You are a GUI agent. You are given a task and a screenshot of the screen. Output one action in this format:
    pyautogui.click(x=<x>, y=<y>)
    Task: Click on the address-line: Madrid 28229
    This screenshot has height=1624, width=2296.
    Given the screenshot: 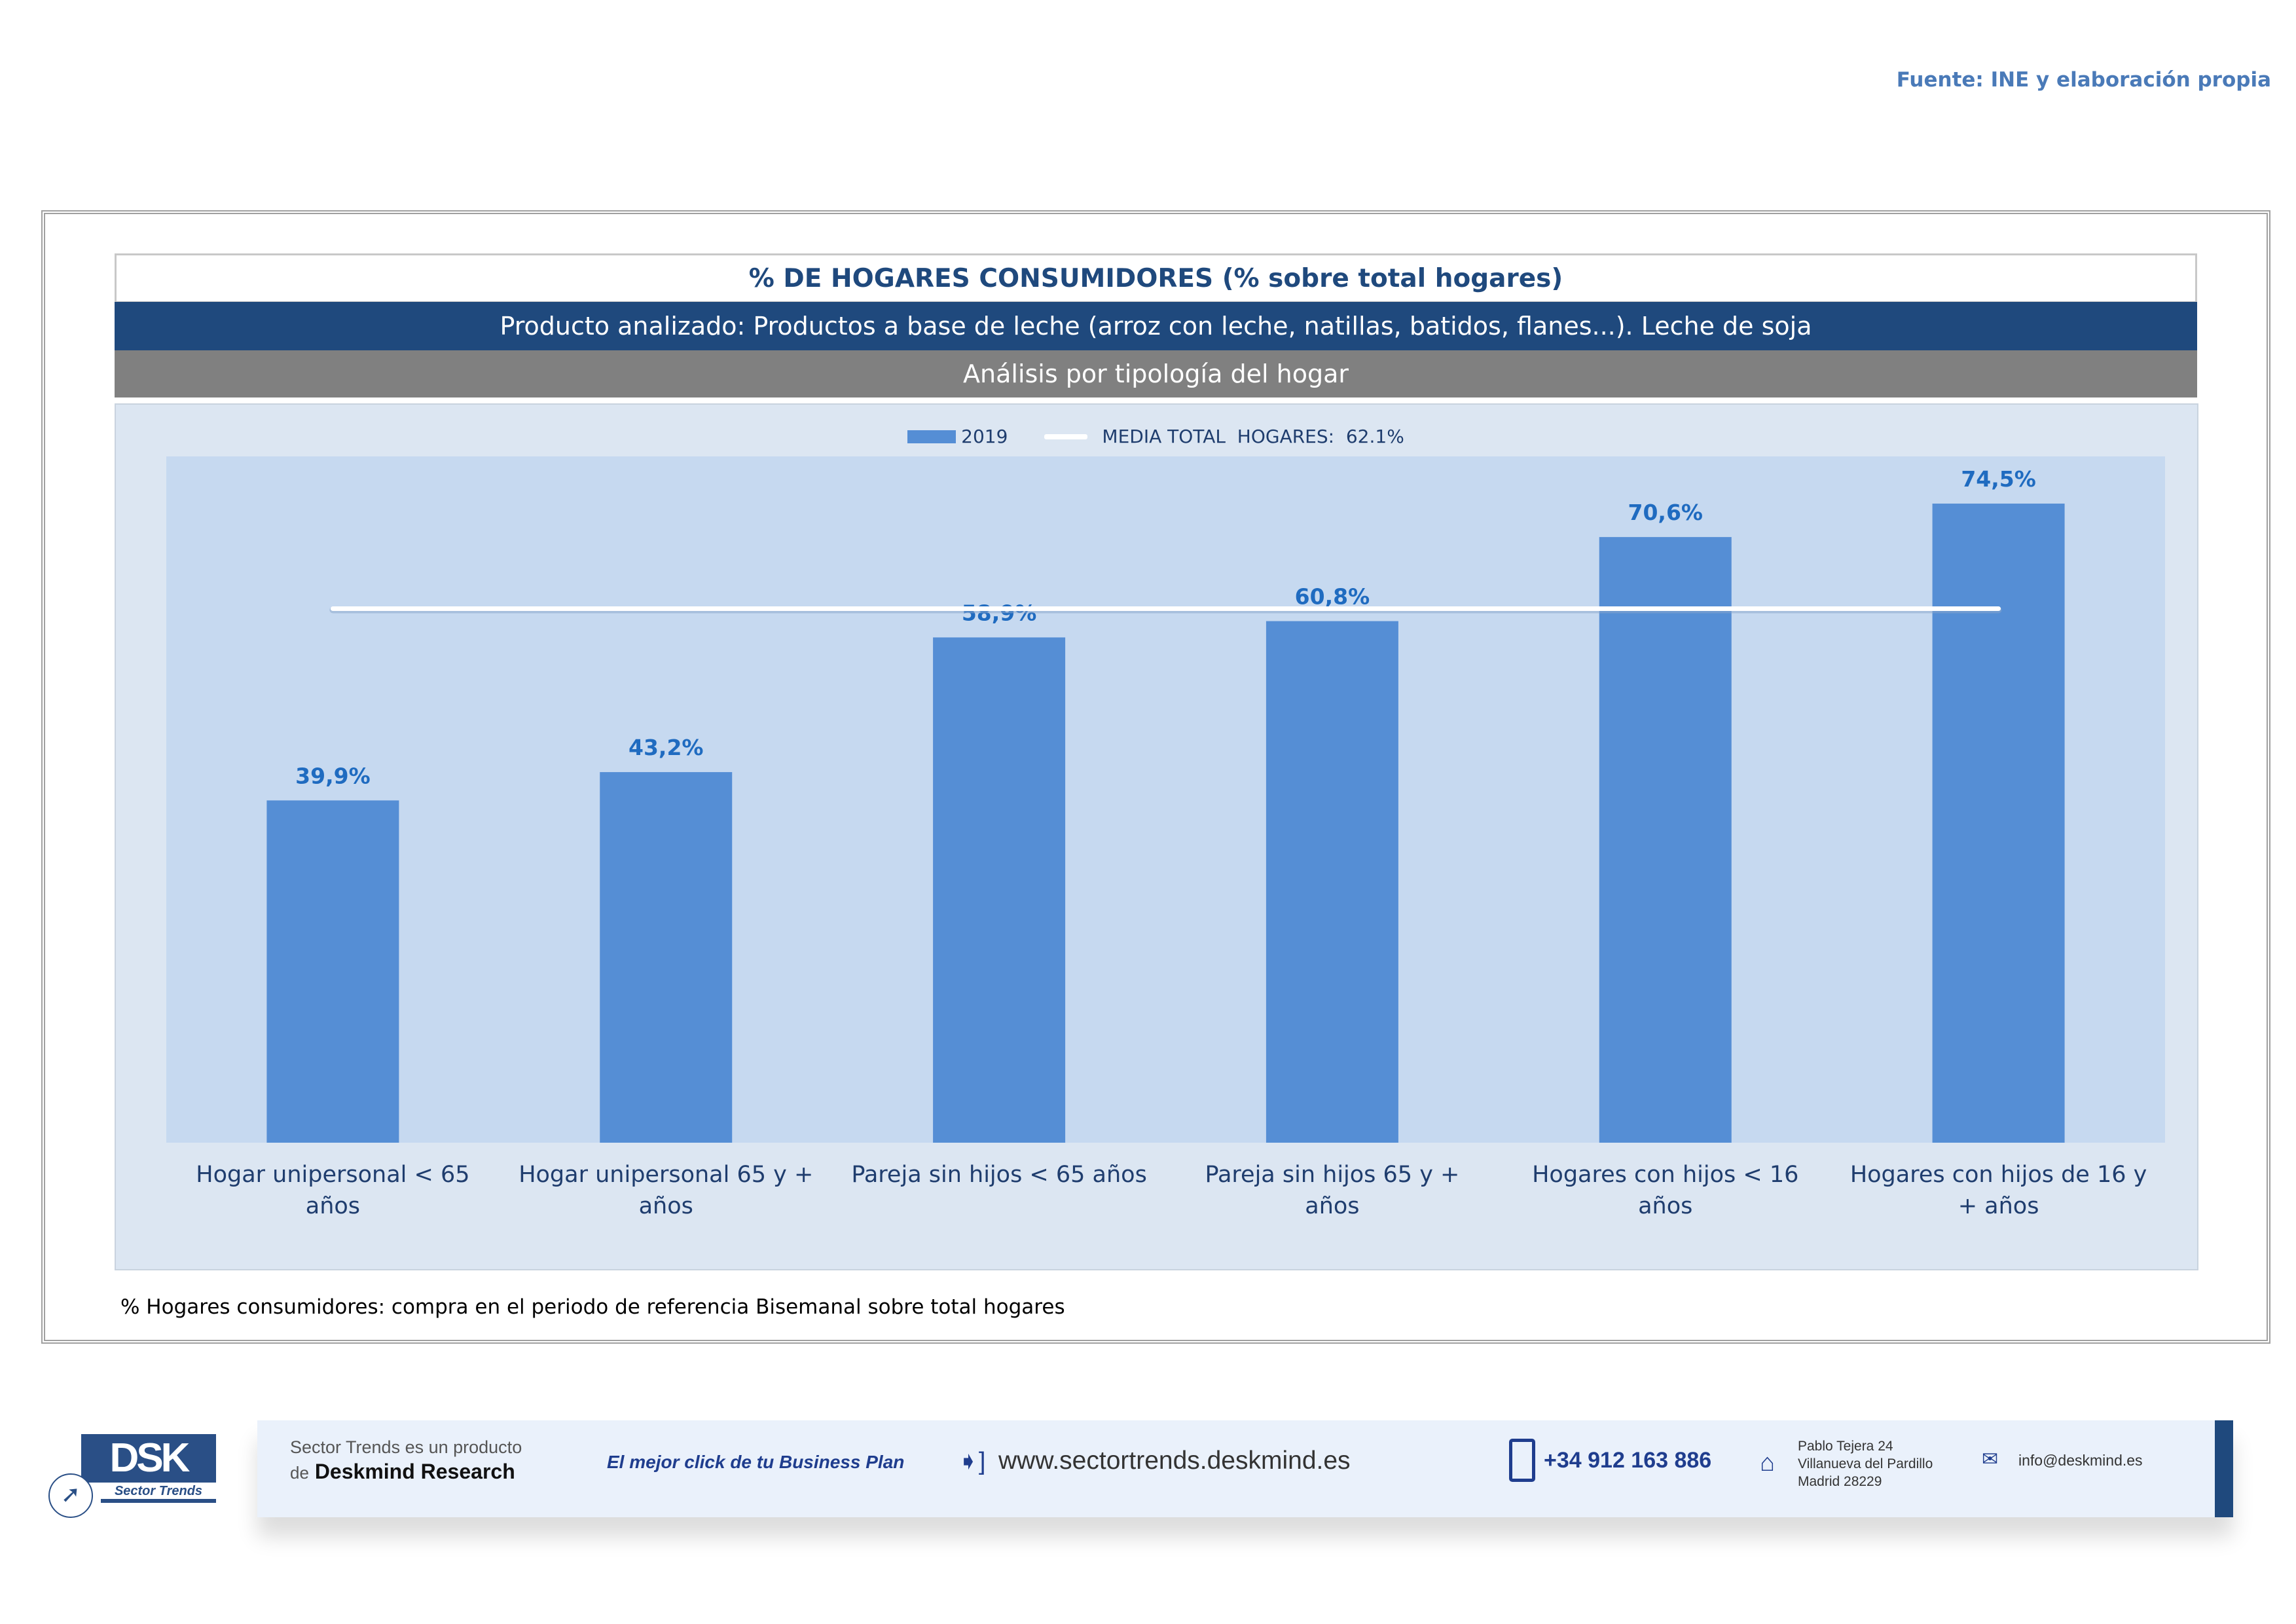 What is the action you would take?
    pyautogui.click(x=1840, y=1481)
    